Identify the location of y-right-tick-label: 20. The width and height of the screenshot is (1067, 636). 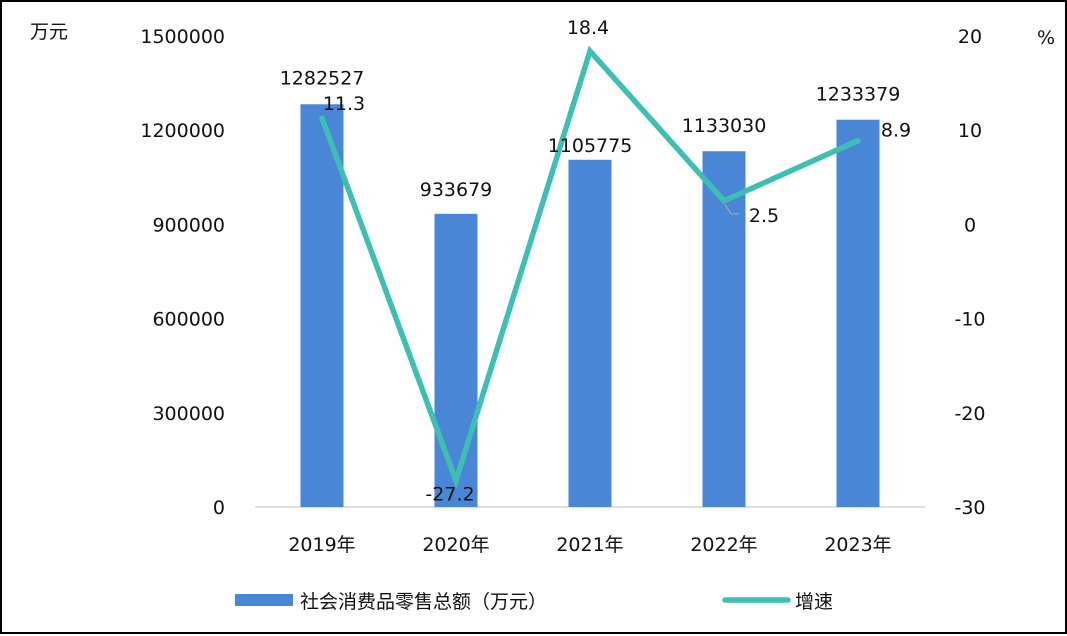
(970, 37).